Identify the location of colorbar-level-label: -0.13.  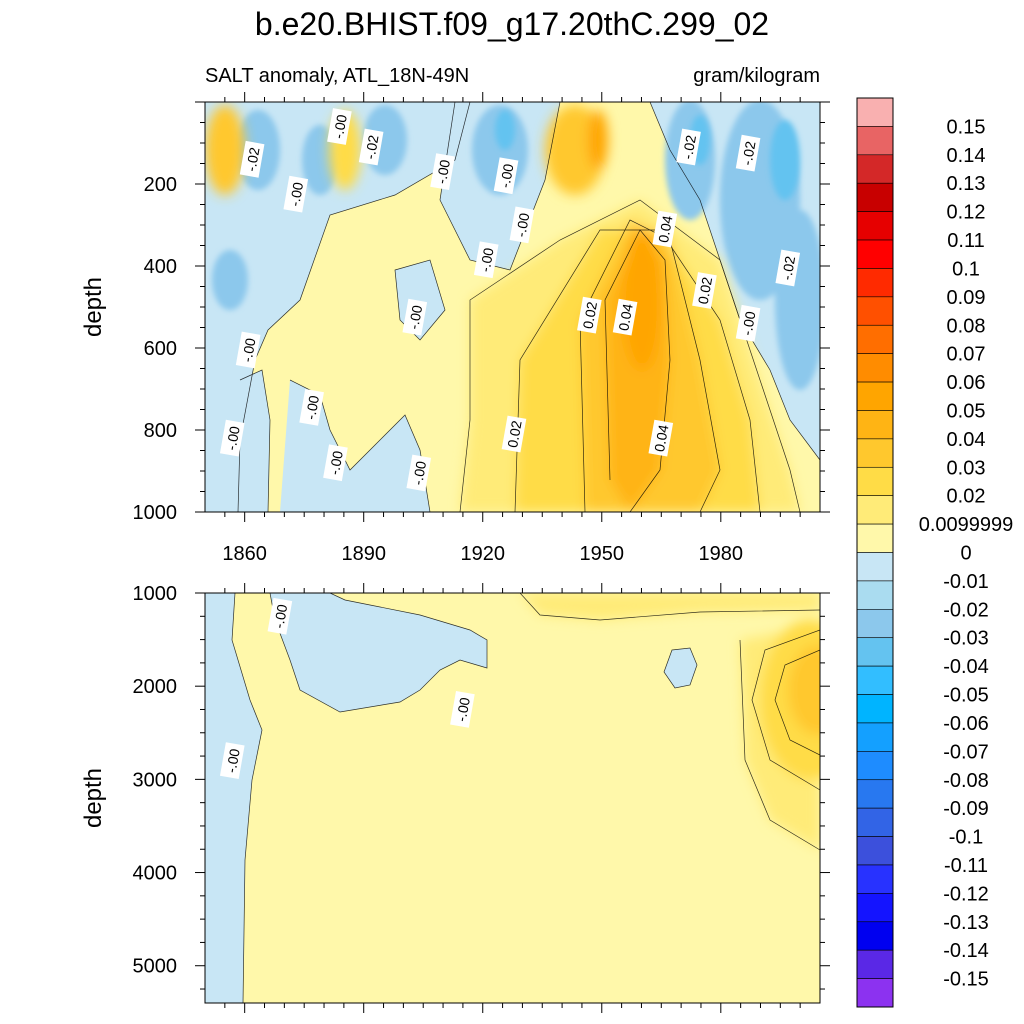
(966, 923).